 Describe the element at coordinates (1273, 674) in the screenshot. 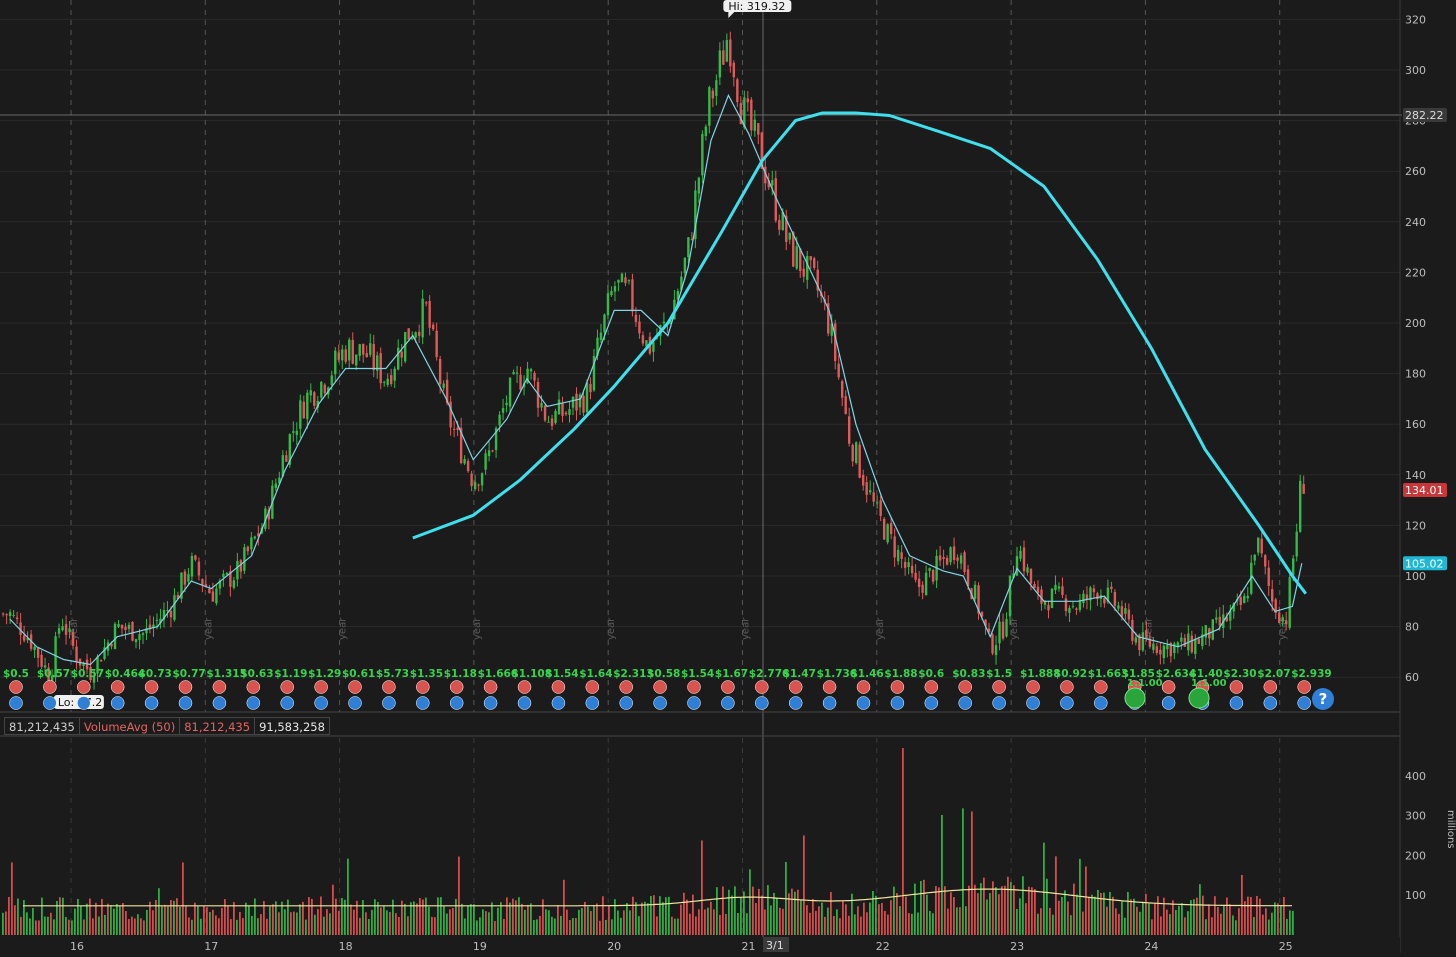

I see `dividend-label: $2.07` at that location.